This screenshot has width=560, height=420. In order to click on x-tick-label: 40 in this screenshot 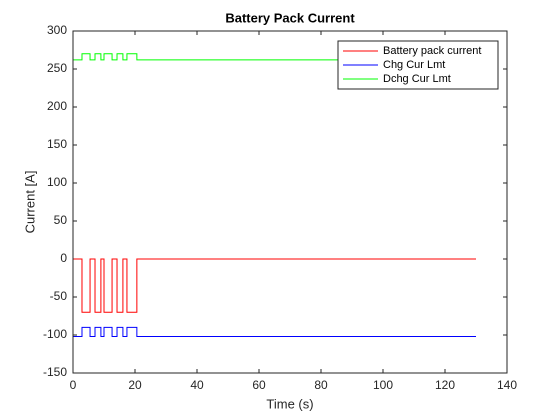, I will do `click(197, 385)`.